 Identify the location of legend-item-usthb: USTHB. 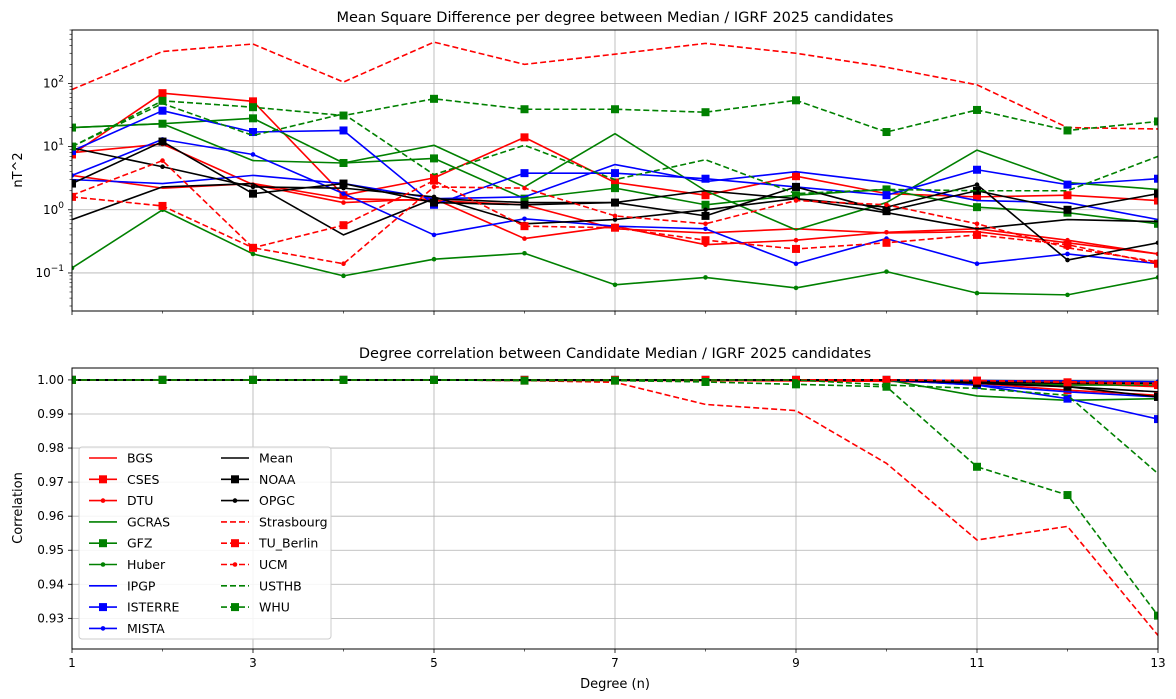
(261, 585).